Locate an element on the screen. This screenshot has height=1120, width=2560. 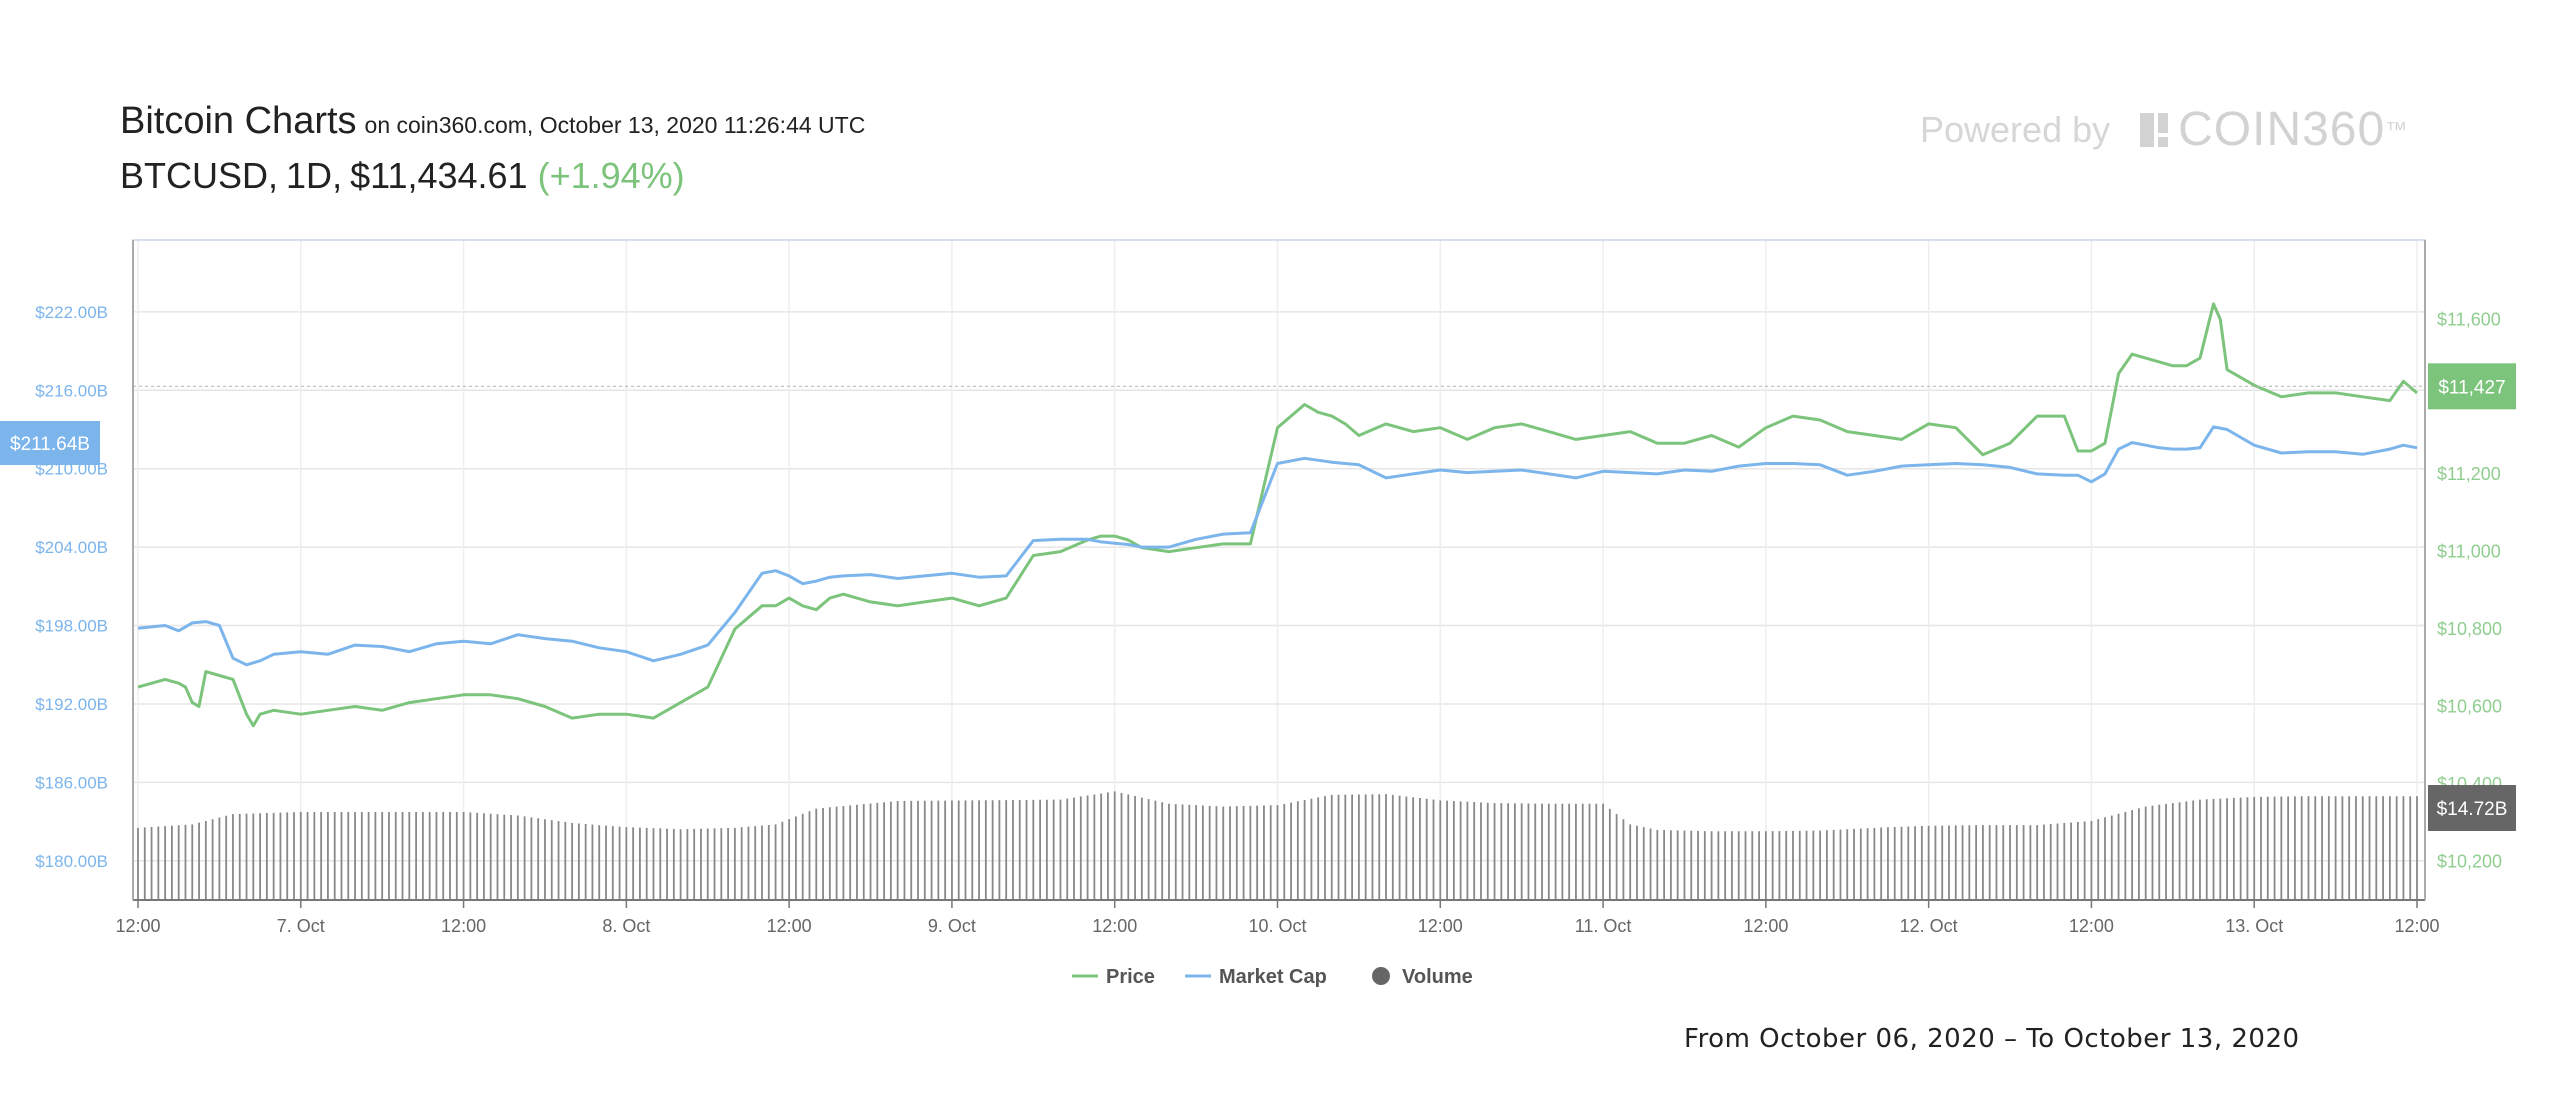
legend-label: Price is located at coordinates (1130, 977).